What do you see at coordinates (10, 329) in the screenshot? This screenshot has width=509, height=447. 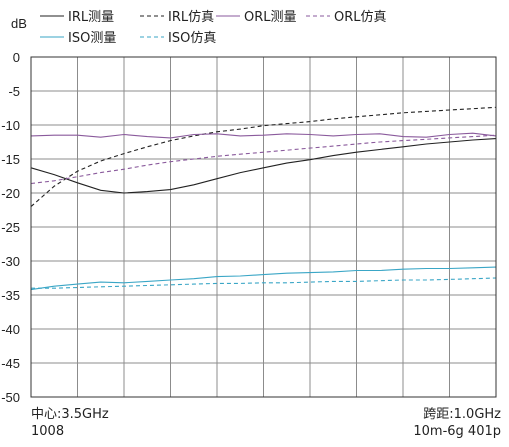 I see `y-tick-label: -40` at bounding box center [10, 329].